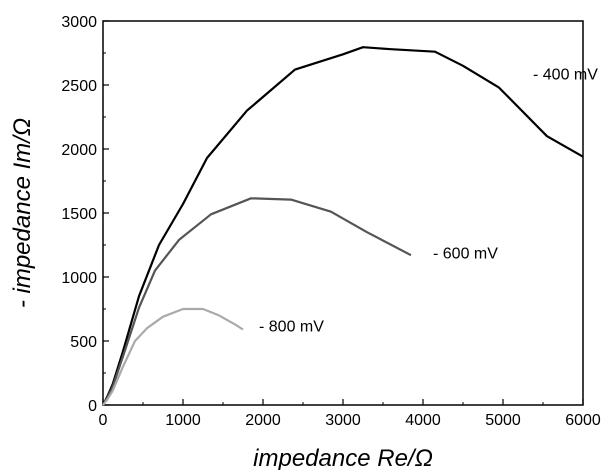  I want to click on y-axis: 0 500 1000 1500 2000 2500 3000, so click(85, 214).